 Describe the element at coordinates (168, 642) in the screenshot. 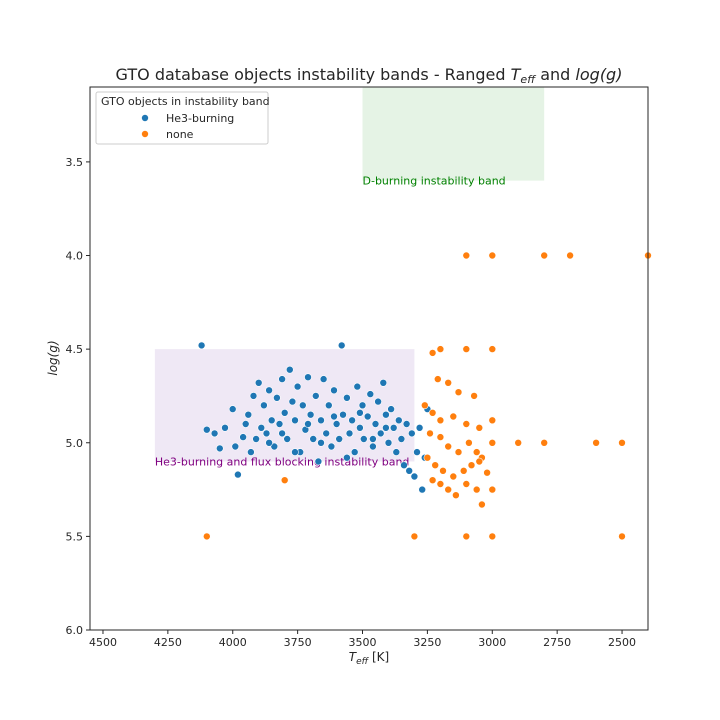

I see `x-tick-label: 4250` at that location.